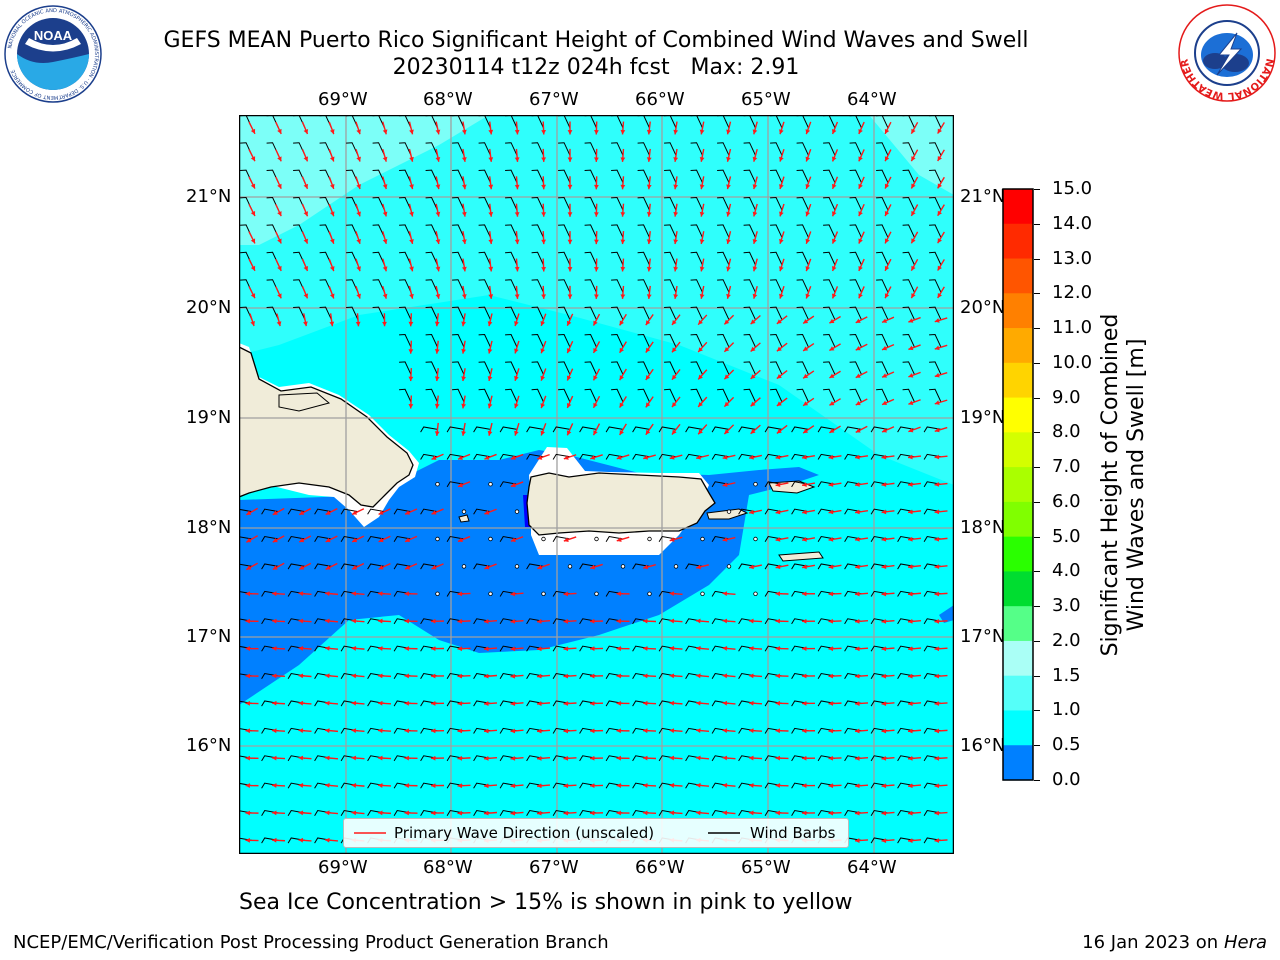 Image resolution: width=1280 pixels, height=960 pixels. What do you see at coordinates (1066, 501) in the screenshot?
I see `colorbar-tick-label: 6.0` at bounding box center [1066, 501].